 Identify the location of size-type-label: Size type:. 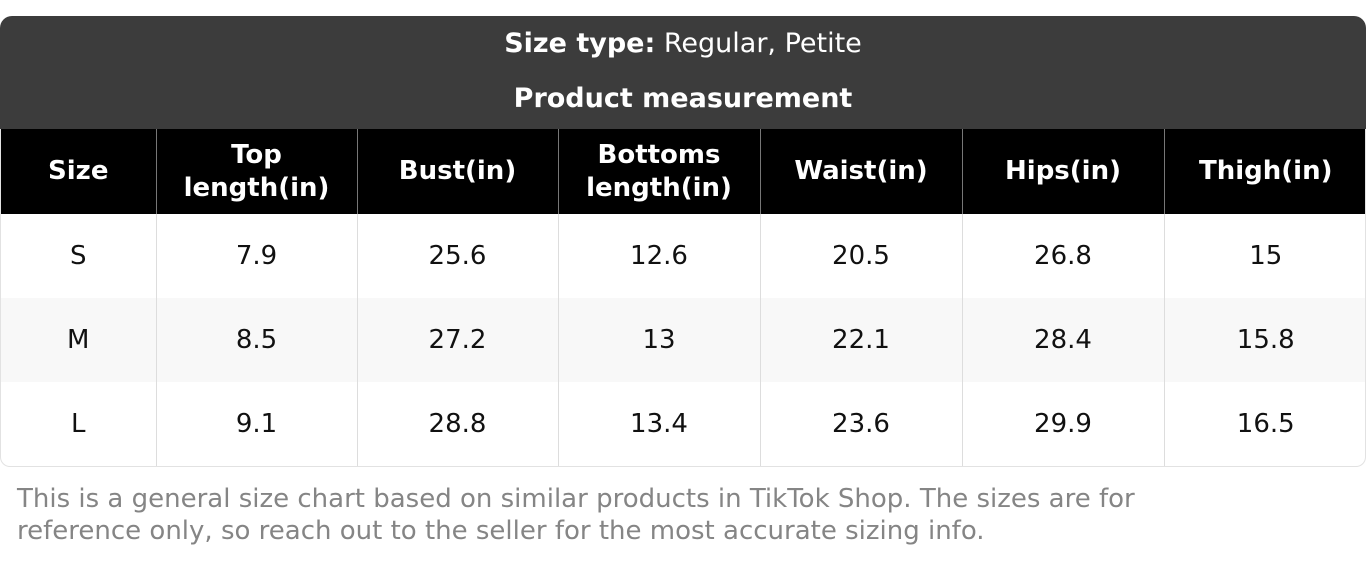
(580, 43).